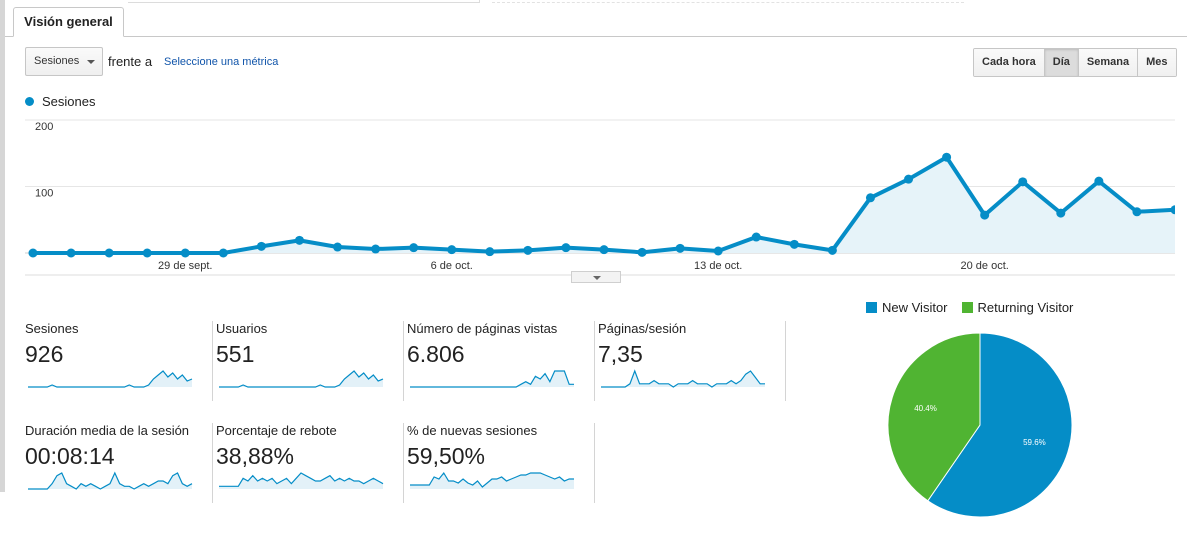 The width and height of the screenshot is (1187, 542). What do you see at coordinates (69, 101) in the screenshot?
I see `legend-series-label: Sesiones` at bounding box center [69, 101].